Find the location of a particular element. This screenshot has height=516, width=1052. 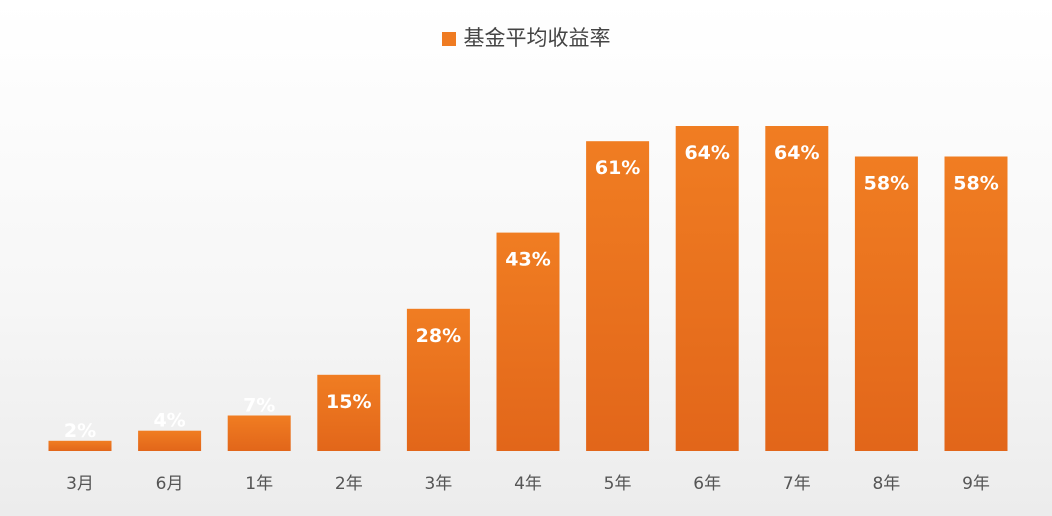

x-tick-label: 2年 is located at coordinates (349, 484).